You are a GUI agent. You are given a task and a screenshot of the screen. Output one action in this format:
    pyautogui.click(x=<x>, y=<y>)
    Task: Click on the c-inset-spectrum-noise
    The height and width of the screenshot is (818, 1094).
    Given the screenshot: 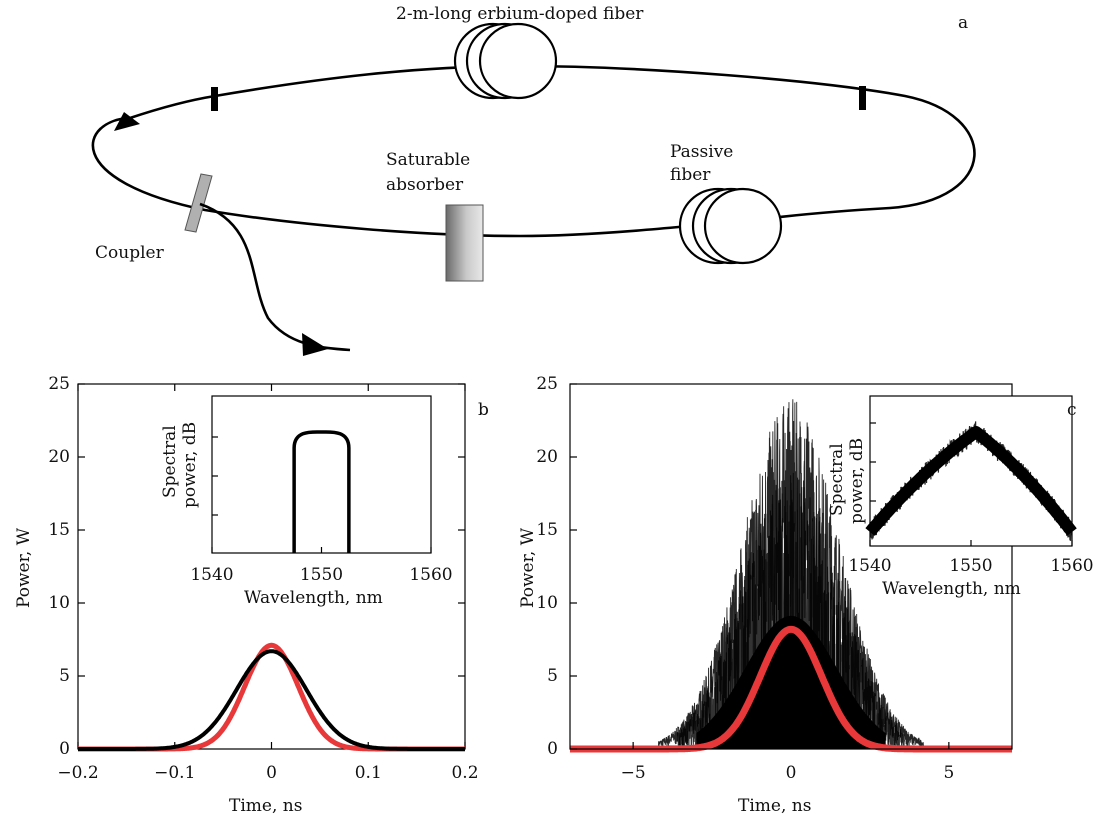 What is the action you would take?
    pyautogui.click(x=971, y=481)
    